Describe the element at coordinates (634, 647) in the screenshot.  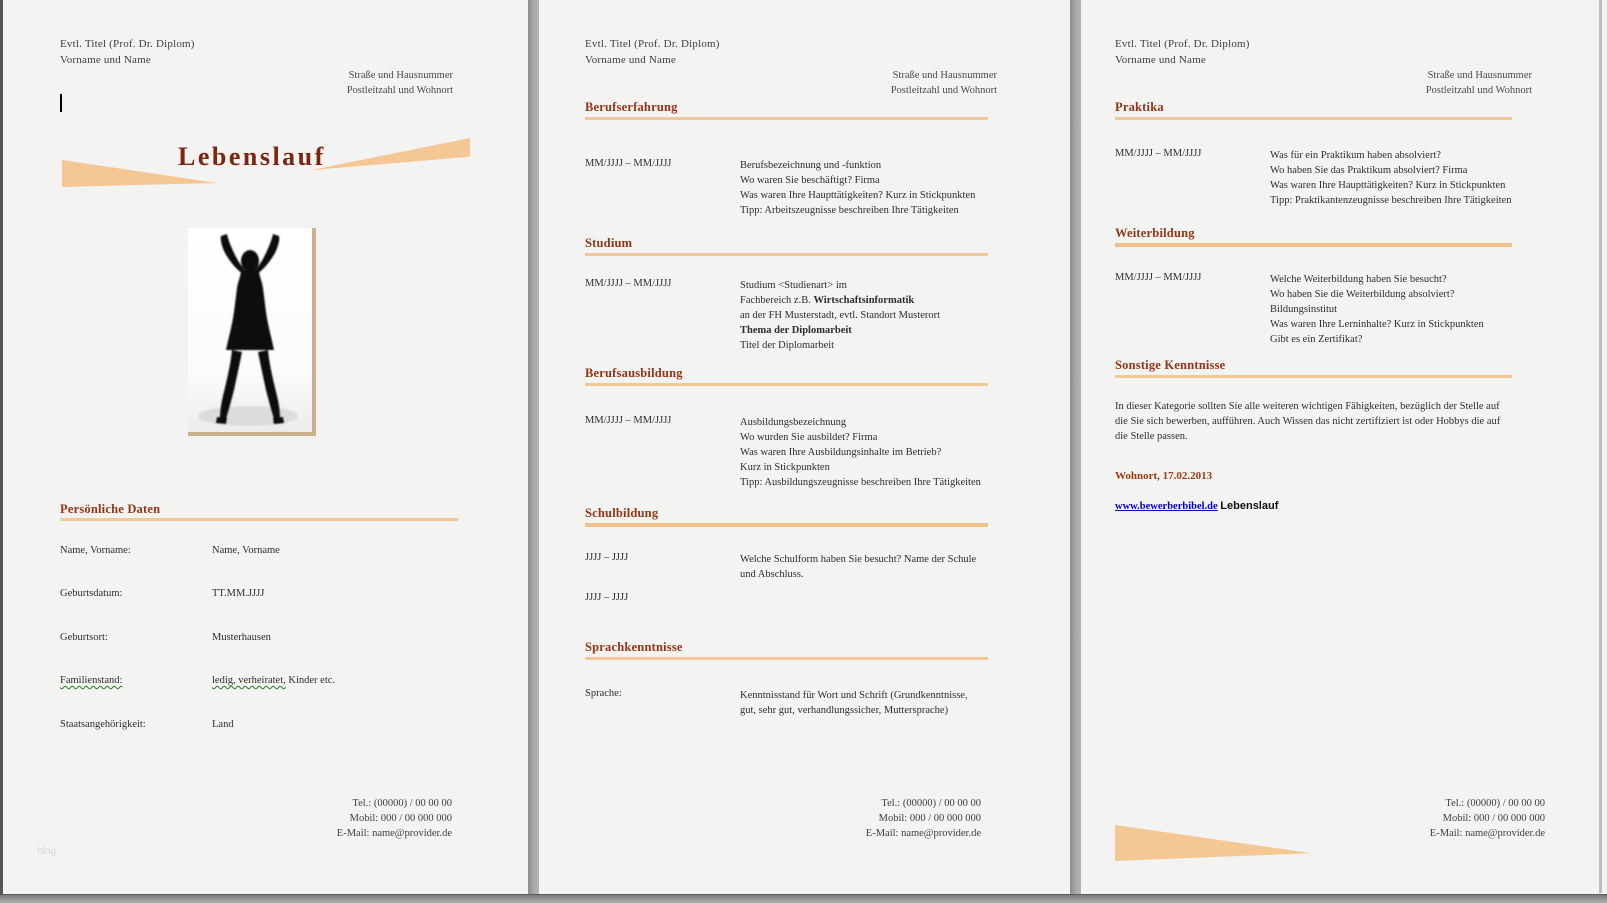
I see `section-heading-sprachkenntnisse: Sprachkenntnisse` at that location.